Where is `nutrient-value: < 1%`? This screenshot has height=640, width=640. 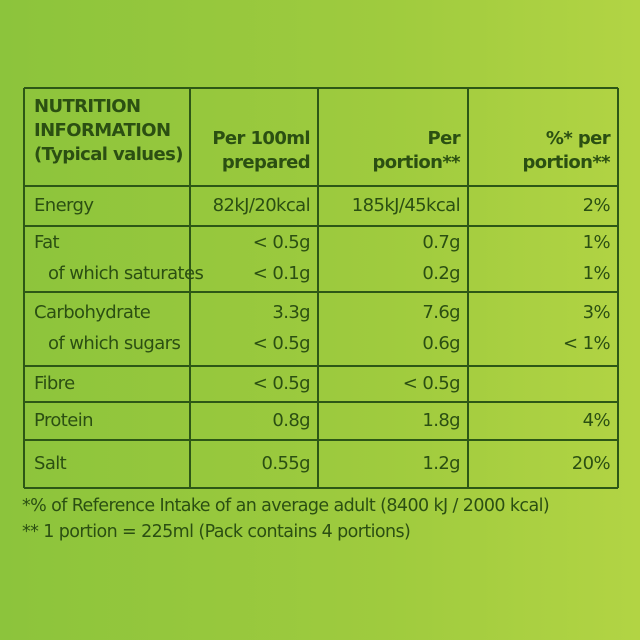 nutrient-value: < 1% is located at coordinates (587, 343).